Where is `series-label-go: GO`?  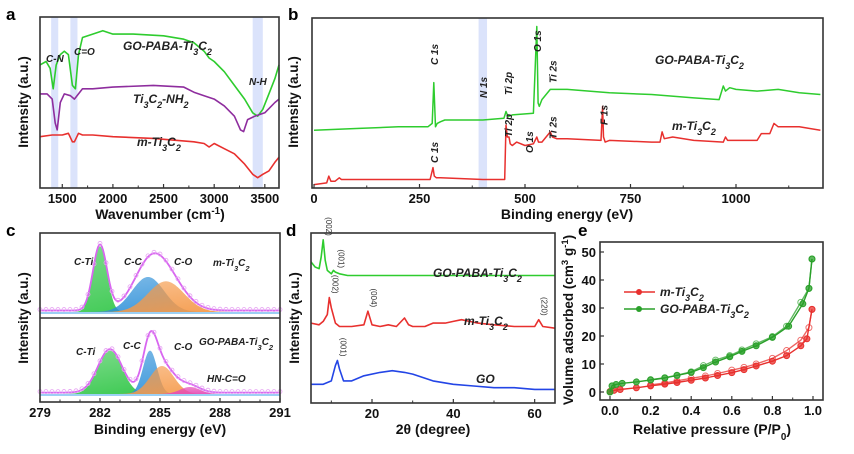 series-label-go: GO is located at coordinates (485, 379).